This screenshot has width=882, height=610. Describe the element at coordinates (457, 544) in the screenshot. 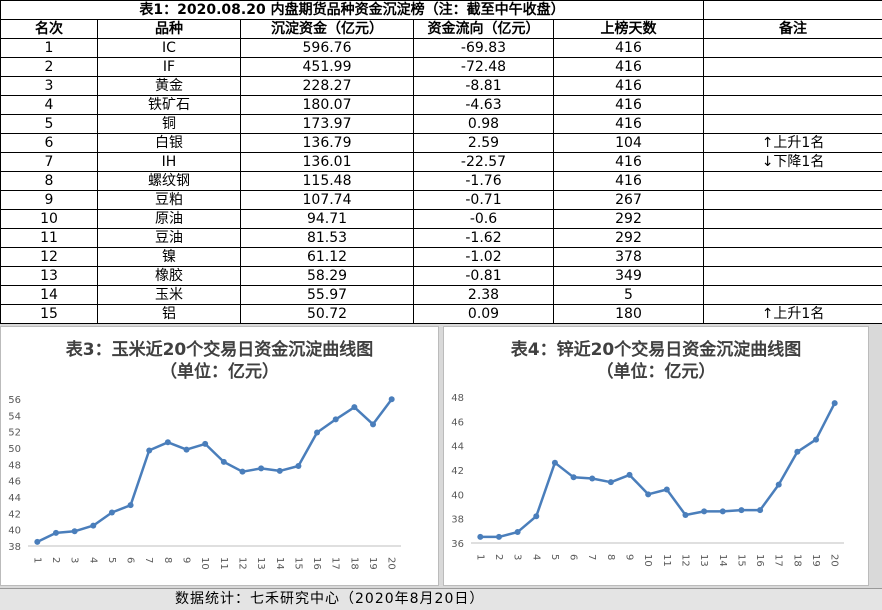

I see `y-tick-label: 36` at that location.